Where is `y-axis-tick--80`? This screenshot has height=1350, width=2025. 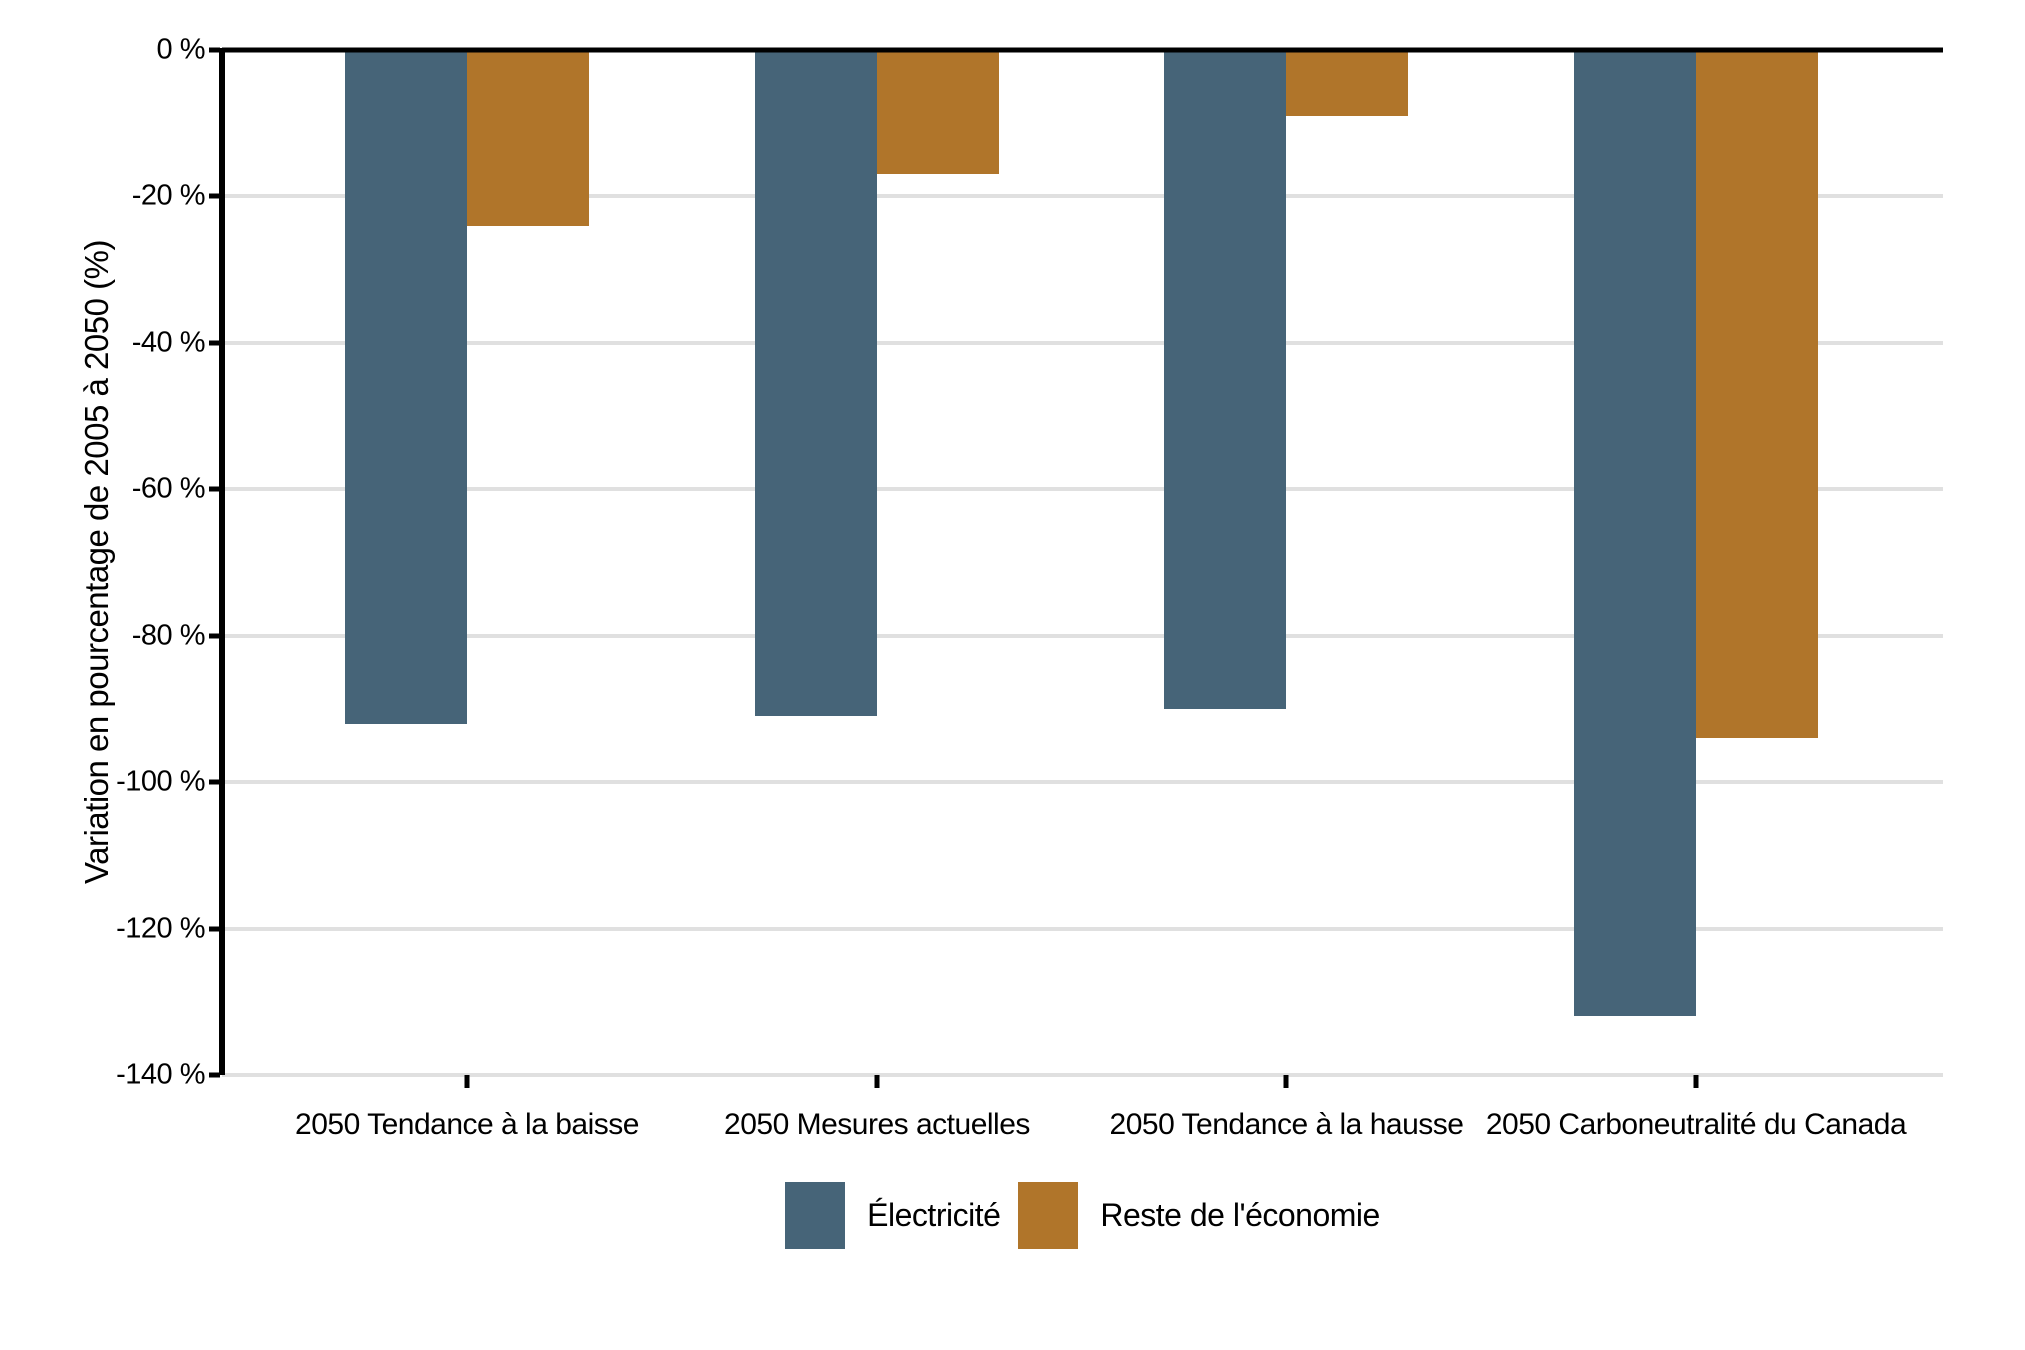 y-axis-tick--80 is located at coordinates (214, 636).